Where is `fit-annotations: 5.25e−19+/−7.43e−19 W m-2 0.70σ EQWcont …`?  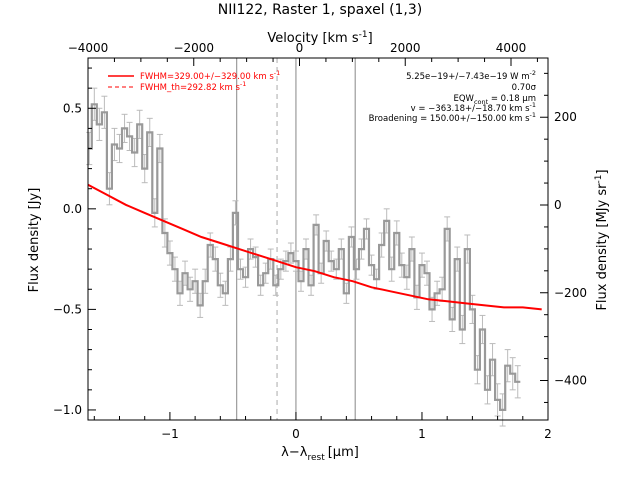
fit-annotations: 5.25e−19+/−7.43e−19 W m-2 0.70σ EQWcont … is located at coordinates (453, 96).